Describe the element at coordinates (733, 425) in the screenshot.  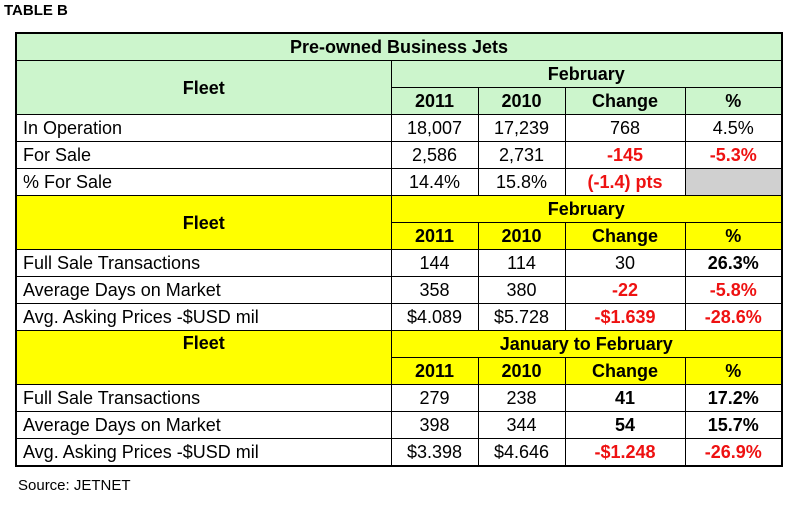
I see `cell-pct: 15.7%` at that location.